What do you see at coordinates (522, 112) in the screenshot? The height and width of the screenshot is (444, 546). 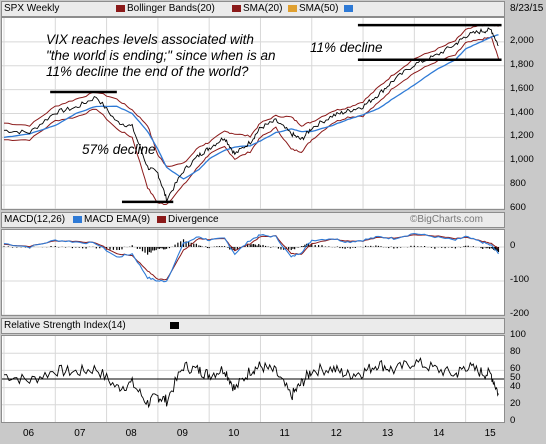 I see `price-y-tick: 1,400` at bounding box center [522, 112].